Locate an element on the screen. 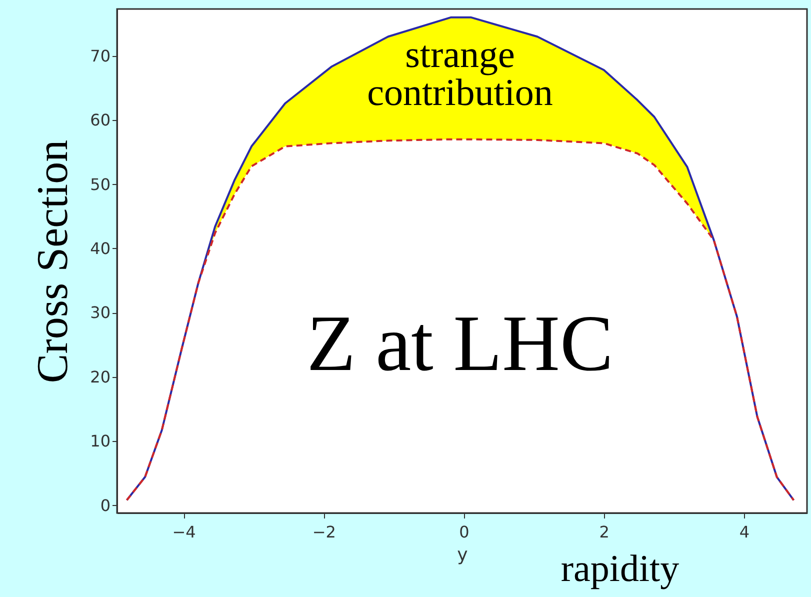 The width and height of the screenshot is (811, 597). x-tick-label: 0 is located at coordinates (464, 532).